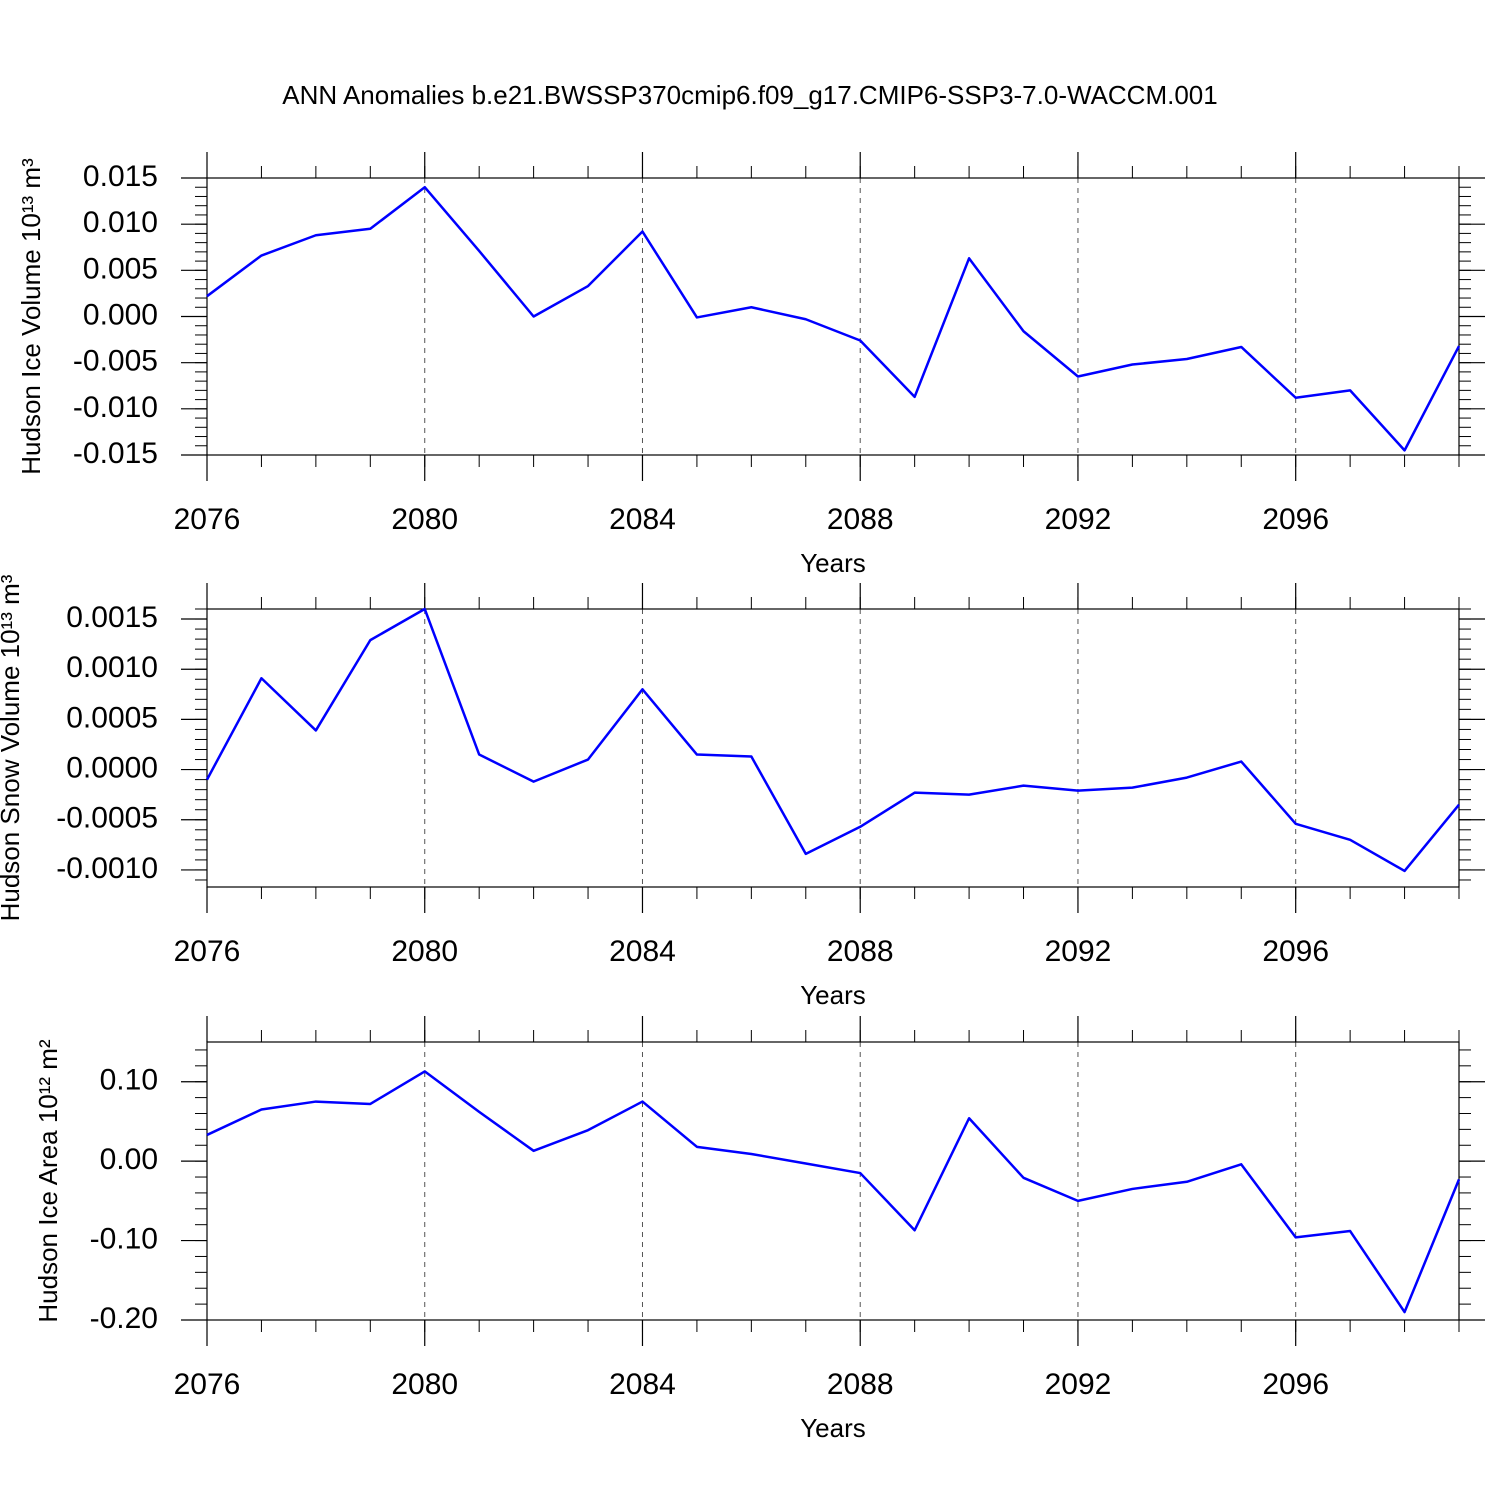 This screenshot has width=1500, height=1500. Describe the element at coordinates (120, 268) in the screenshot. I see `y-tick-label: 0.005` at that location.